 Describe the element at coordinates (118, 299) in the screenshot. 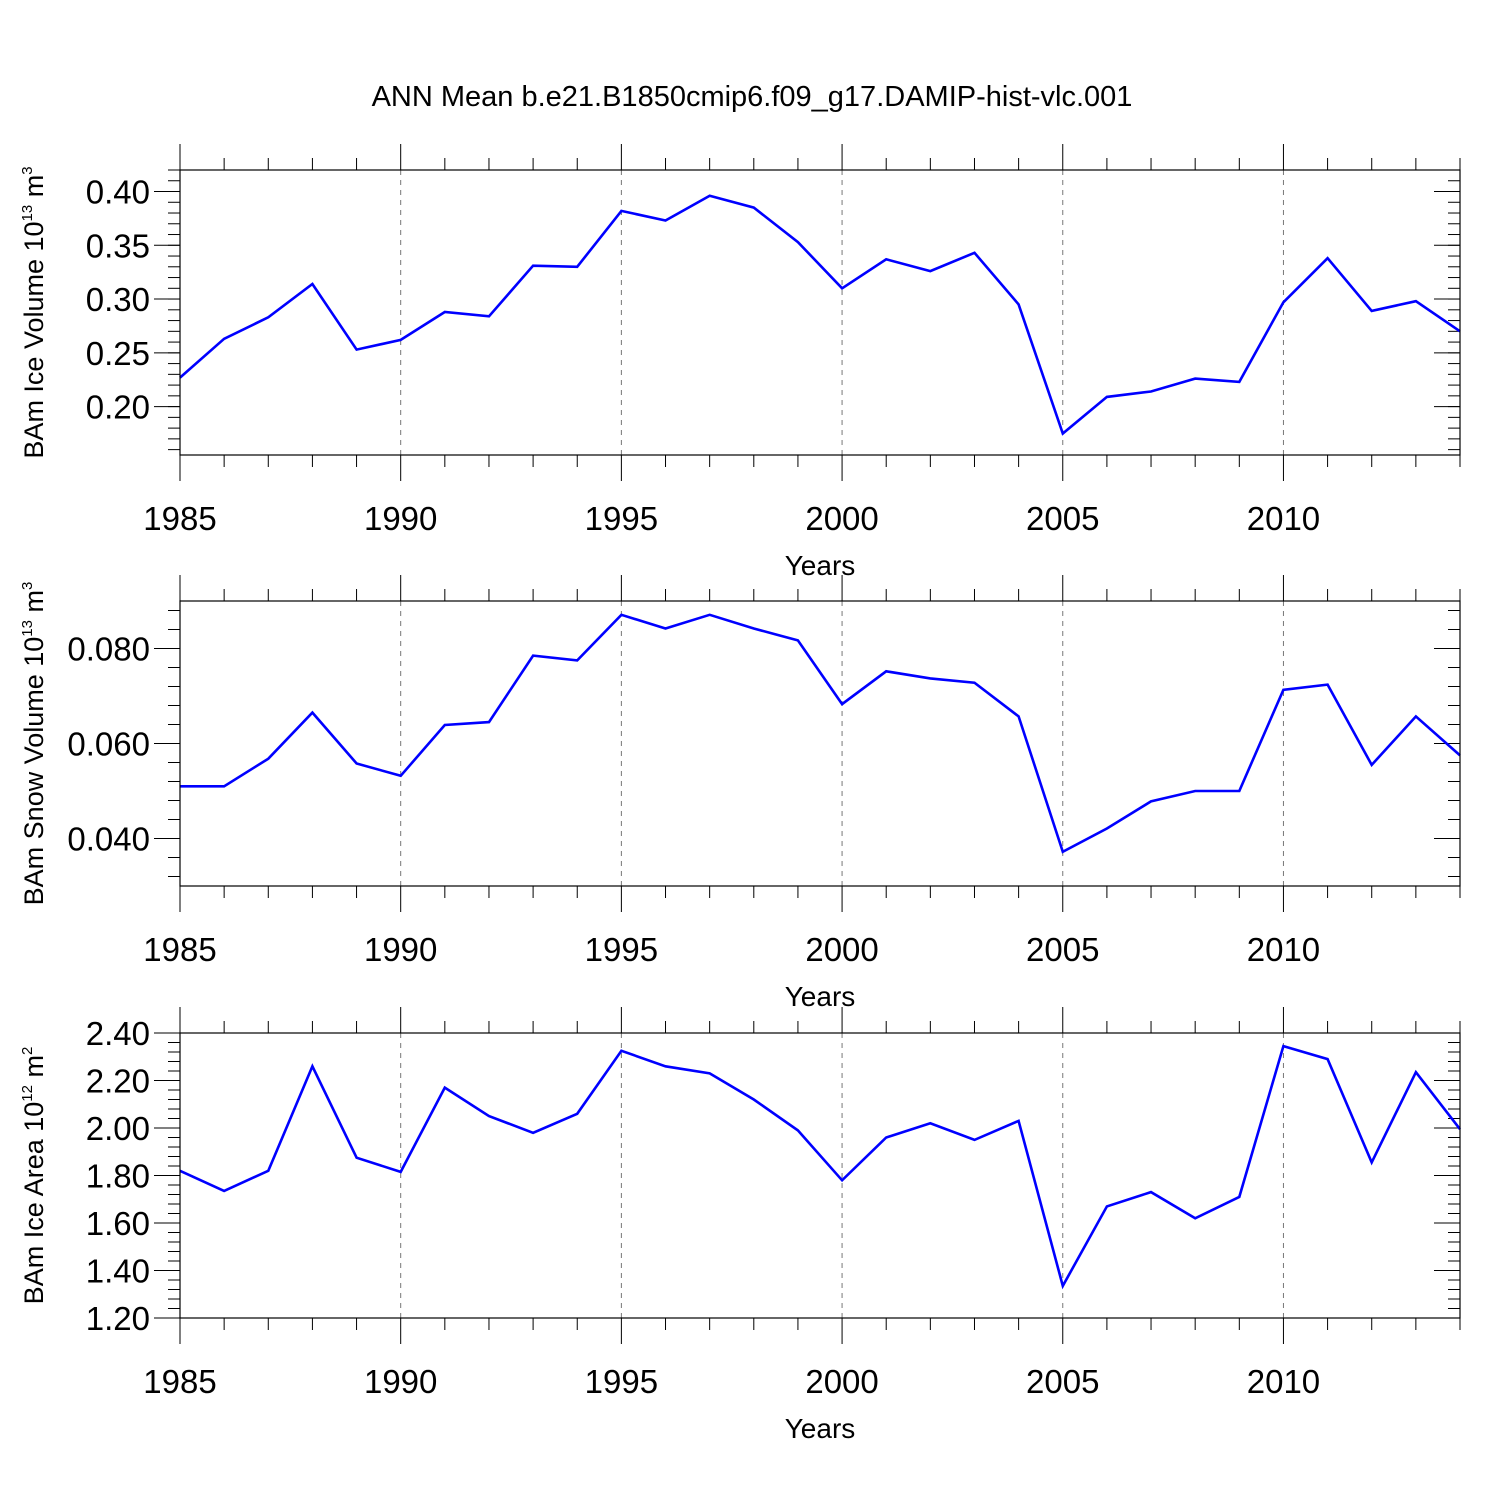

I see `y-tick-label: 0.30` at that location.